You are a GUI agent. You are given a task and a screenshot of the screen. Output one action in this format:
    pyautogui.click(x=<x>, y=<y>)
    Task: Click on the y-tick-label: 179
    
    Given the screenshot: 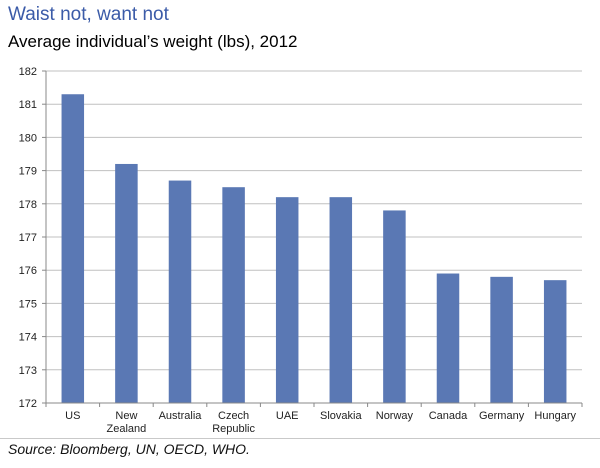 What is the action you would take?
    pyautogui.click(x=28, y=172)
    